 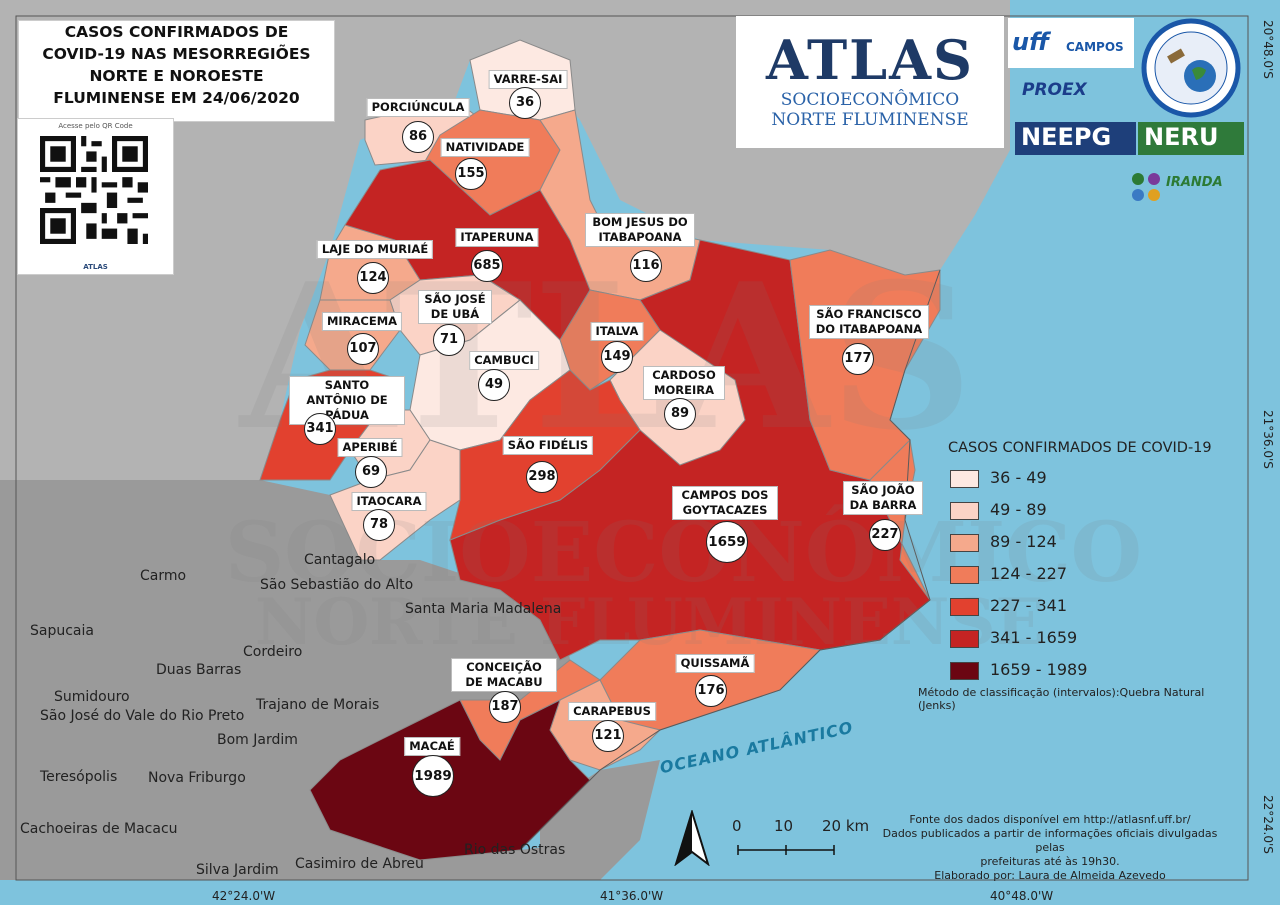 I want to click on label-natividade: NATIVIDADE, so click(x=485, y=147).